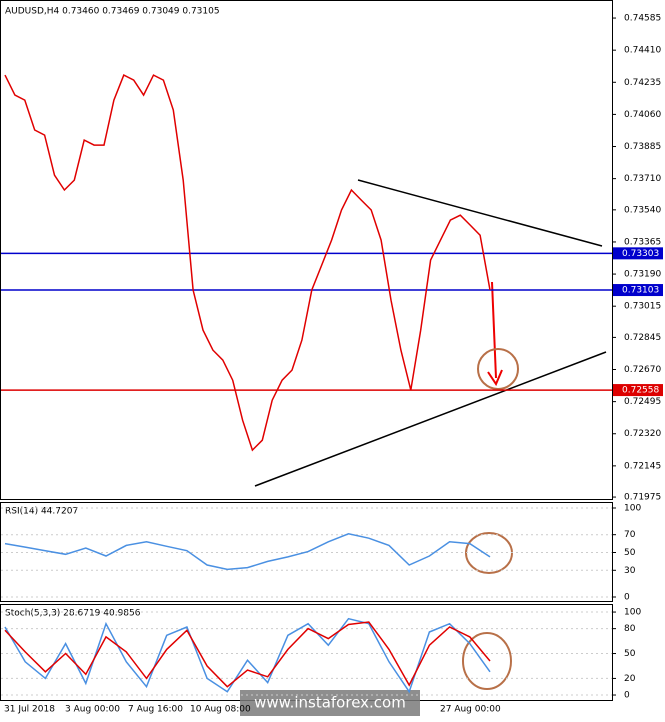 This screenshot has width=665, height=722. I want to click on y-tick-label: 0.72670, so click(642, 370).